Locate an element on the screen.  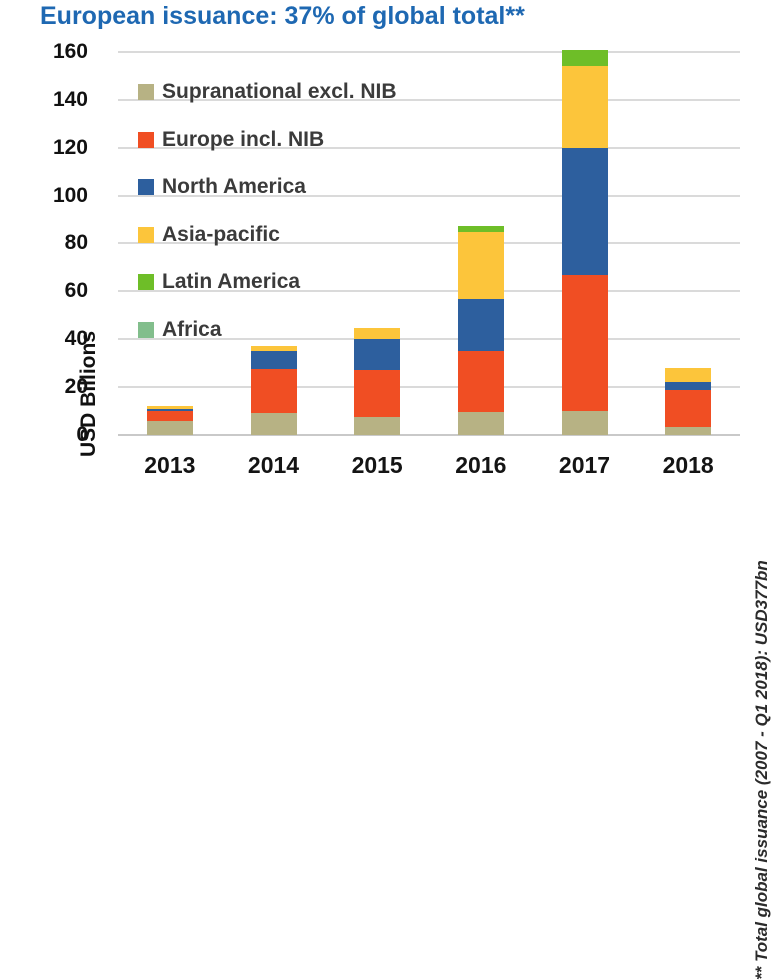
bar-2013-segment-supranational-excl-nib is located at coordinates (169, 427).